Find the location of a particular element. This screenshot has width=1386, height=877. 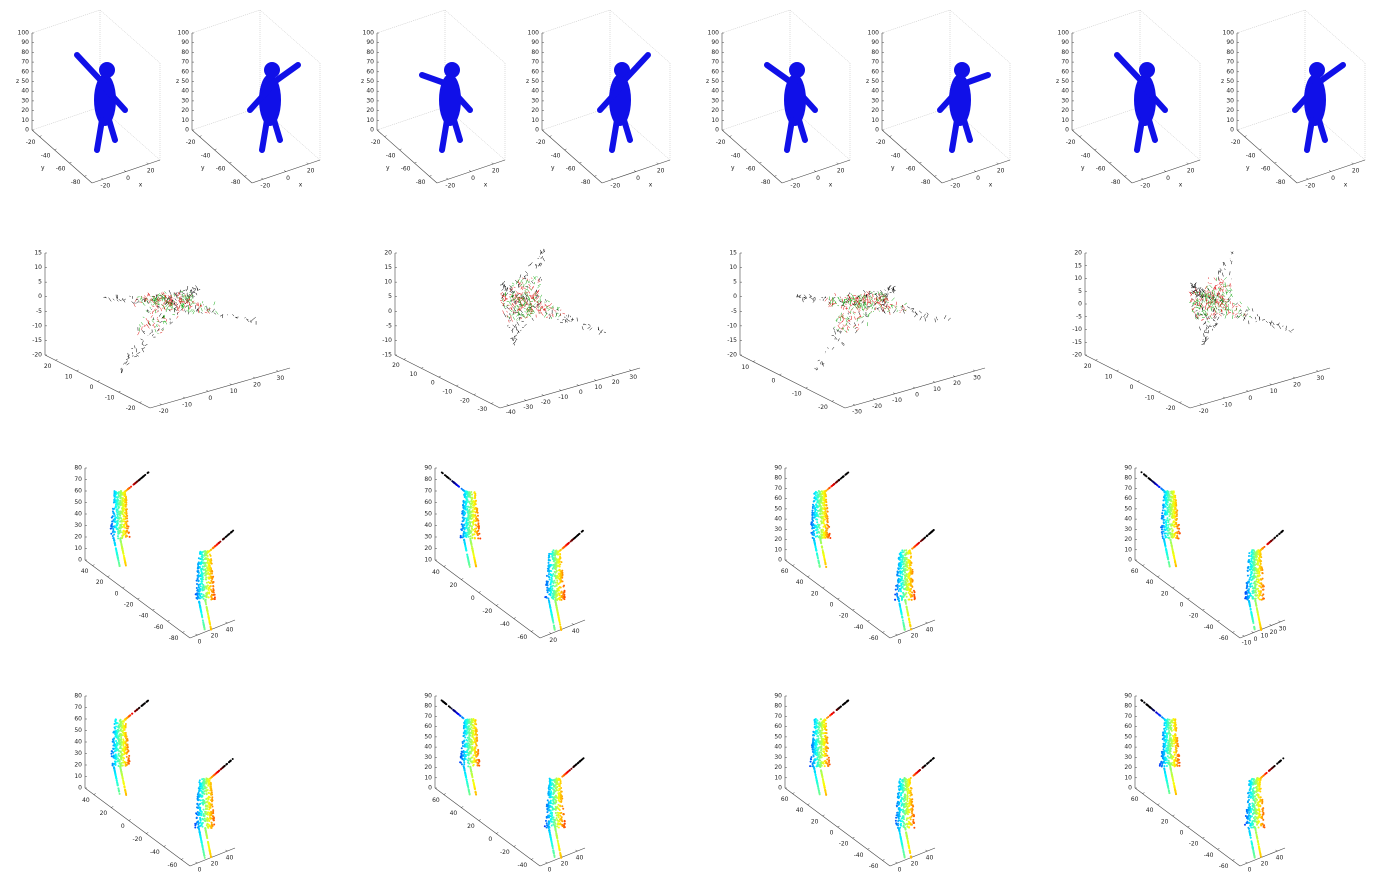

box-edge is located at coordinates (66, 118).